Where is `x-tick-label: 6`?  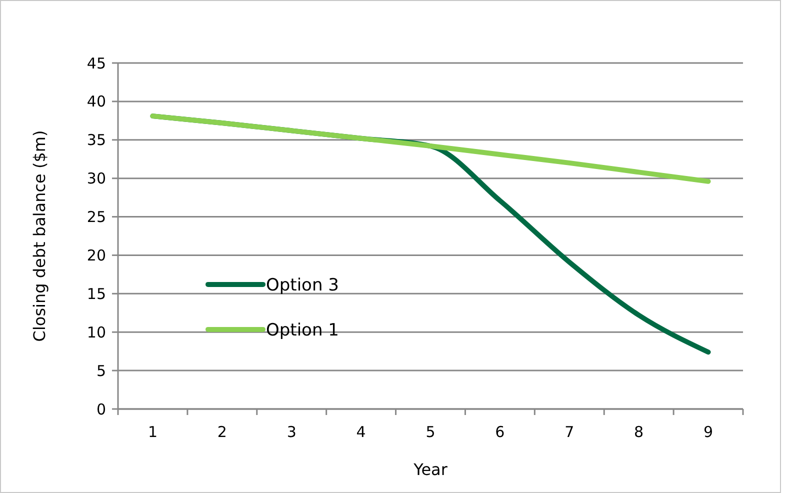 x-tick-label: 6 is located at coordinates (500, 432).